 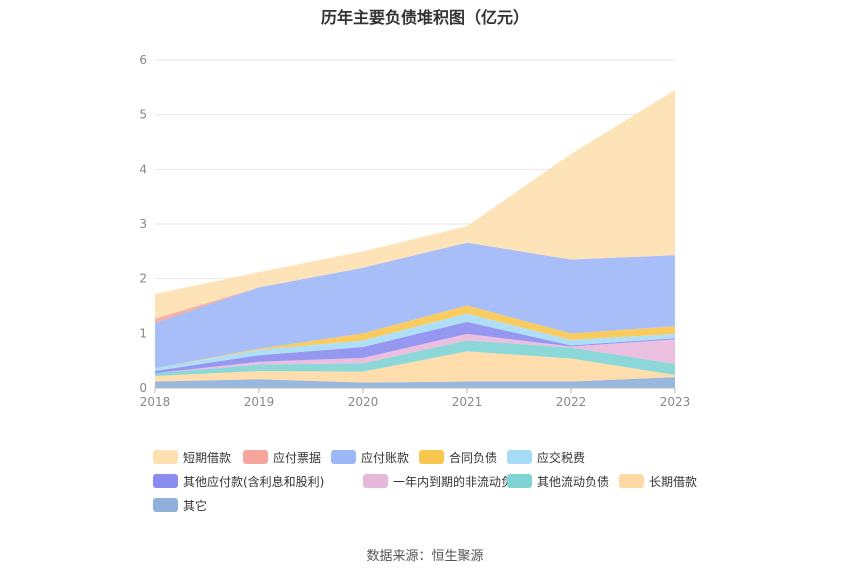 I want to click on legend-item: 其它, so click(x=180, y=505).